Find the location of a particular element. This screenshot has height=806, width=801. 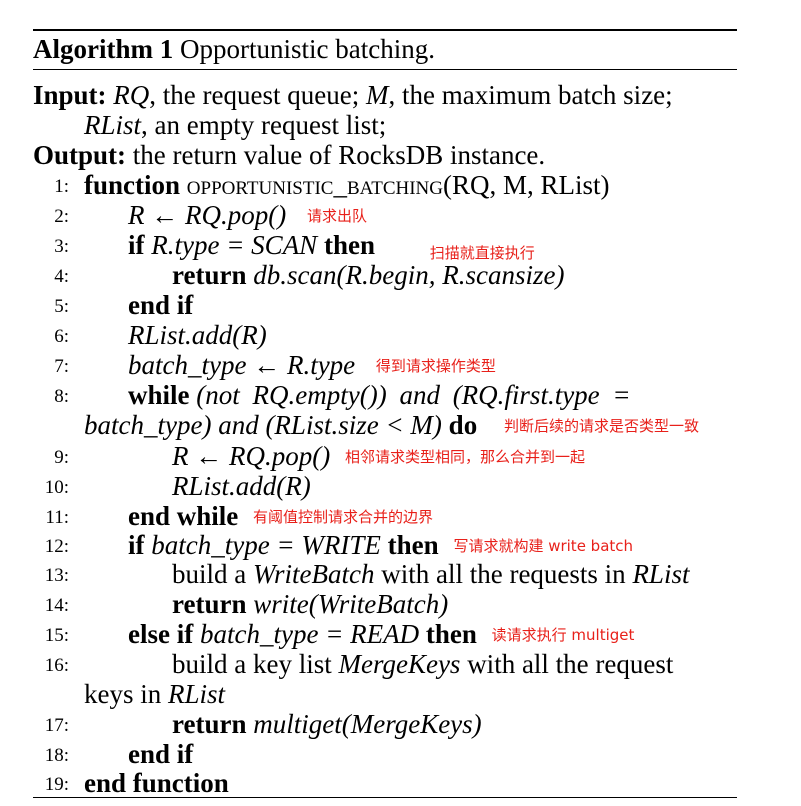

code-line-10: RList.add(R) is located at coordinates (241, 486).